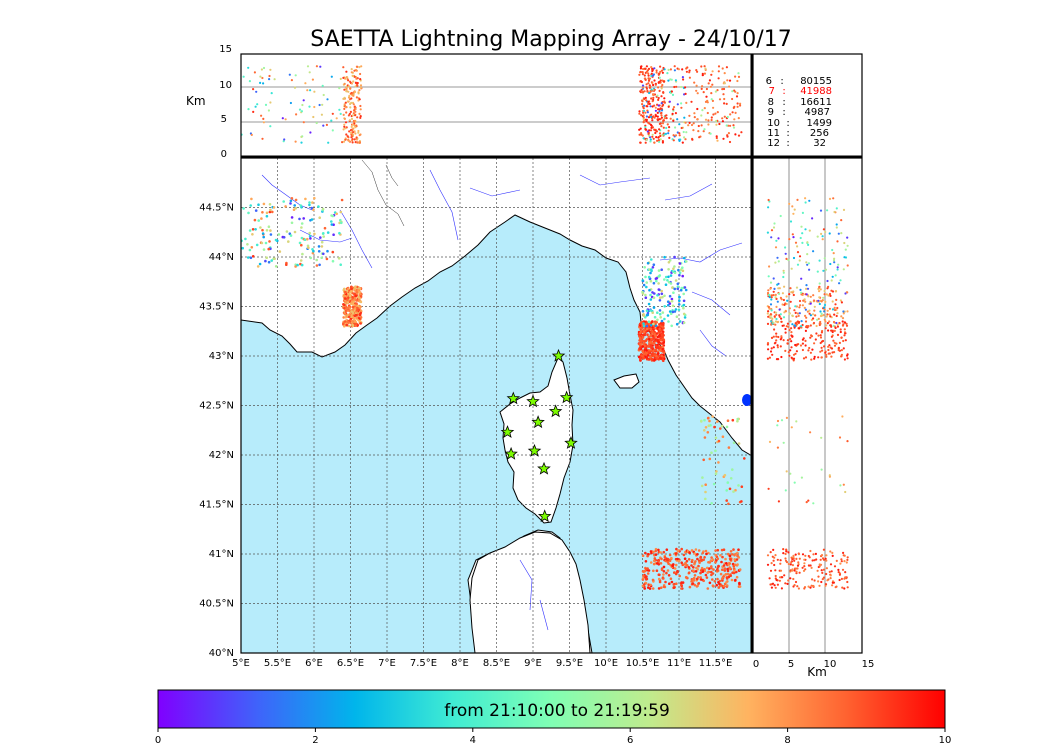  I want to click on right-tick-10: 10, so click(830, 664).